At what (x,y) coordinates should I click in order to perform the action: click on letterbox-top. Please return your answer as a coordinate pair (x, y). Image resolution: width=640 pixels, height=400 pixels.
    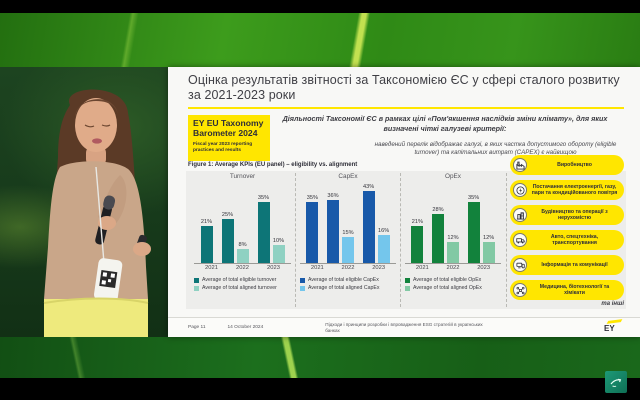
    Looking at the image, I should click on (320, 6).